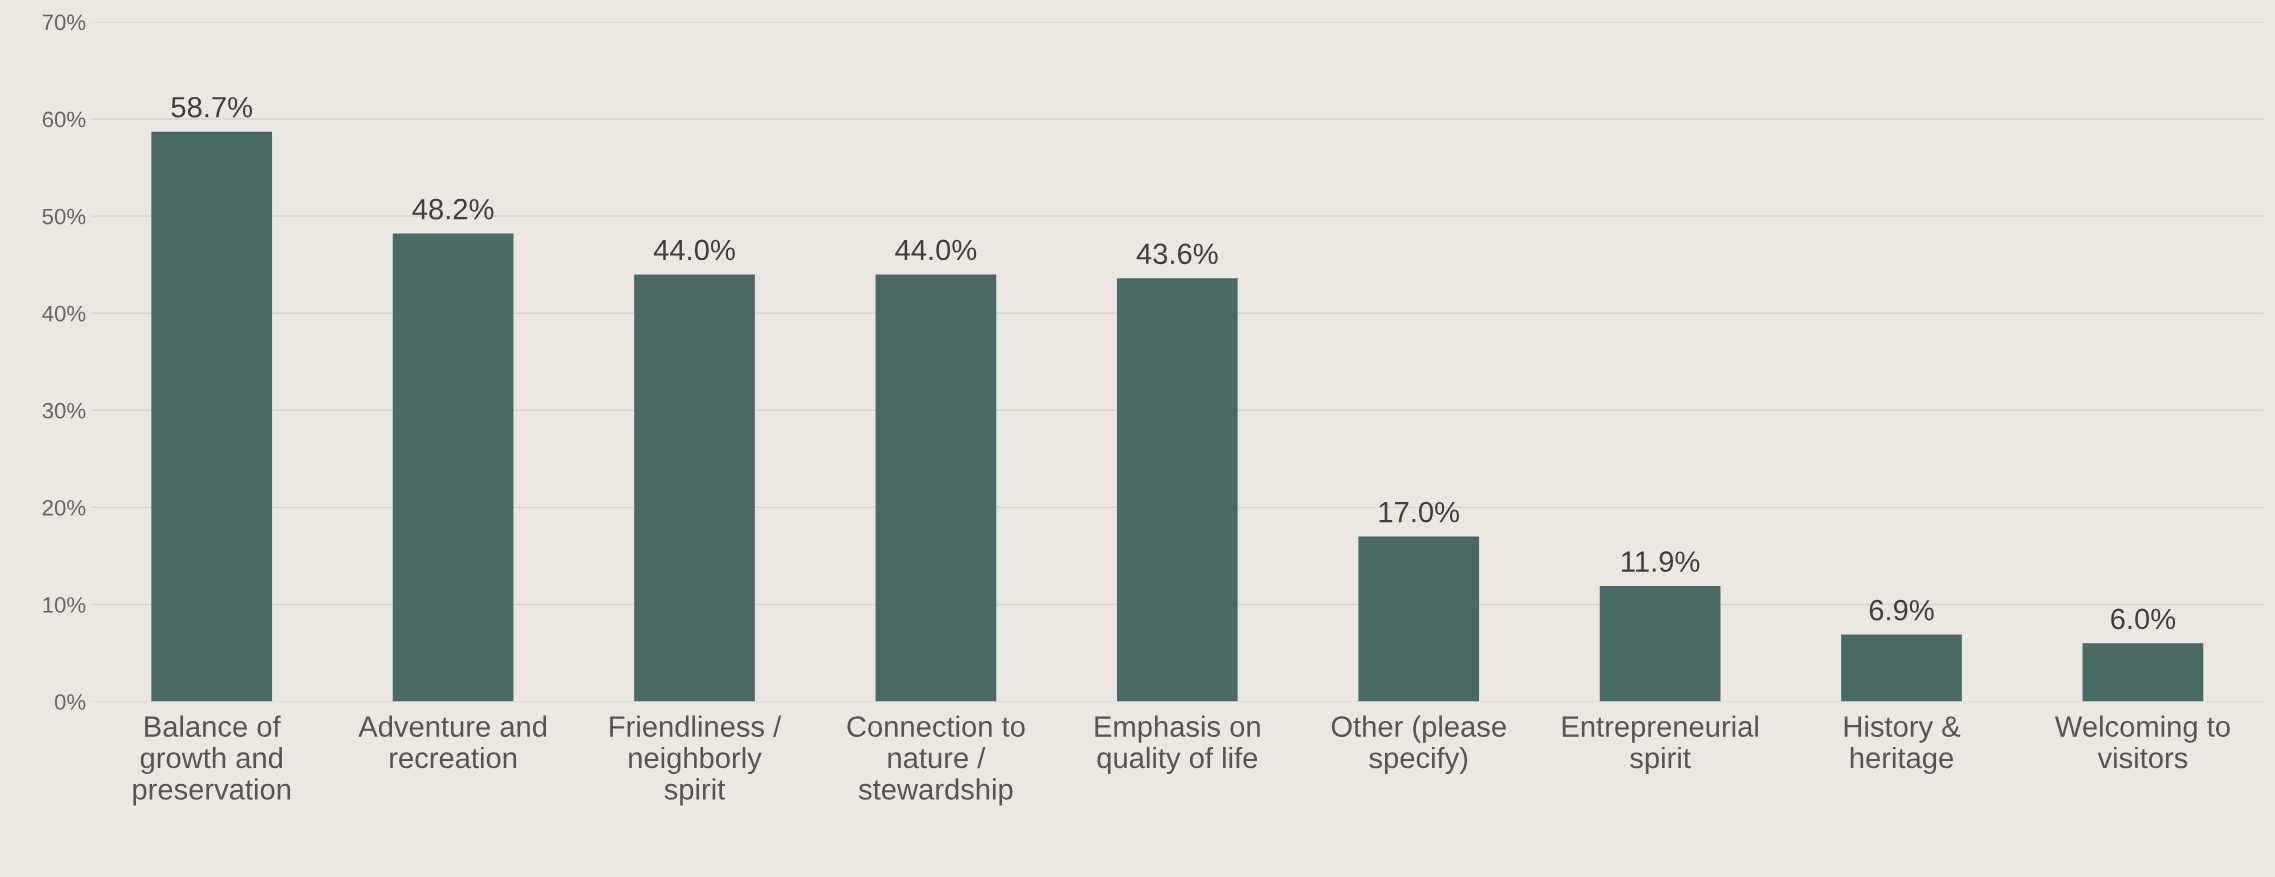 The width and height of the screenshot is (2275, 877). Describe the element at coordinates (1418, 745) in the screenshot. I see `x-tick-label: Other (please specify)` at that location.